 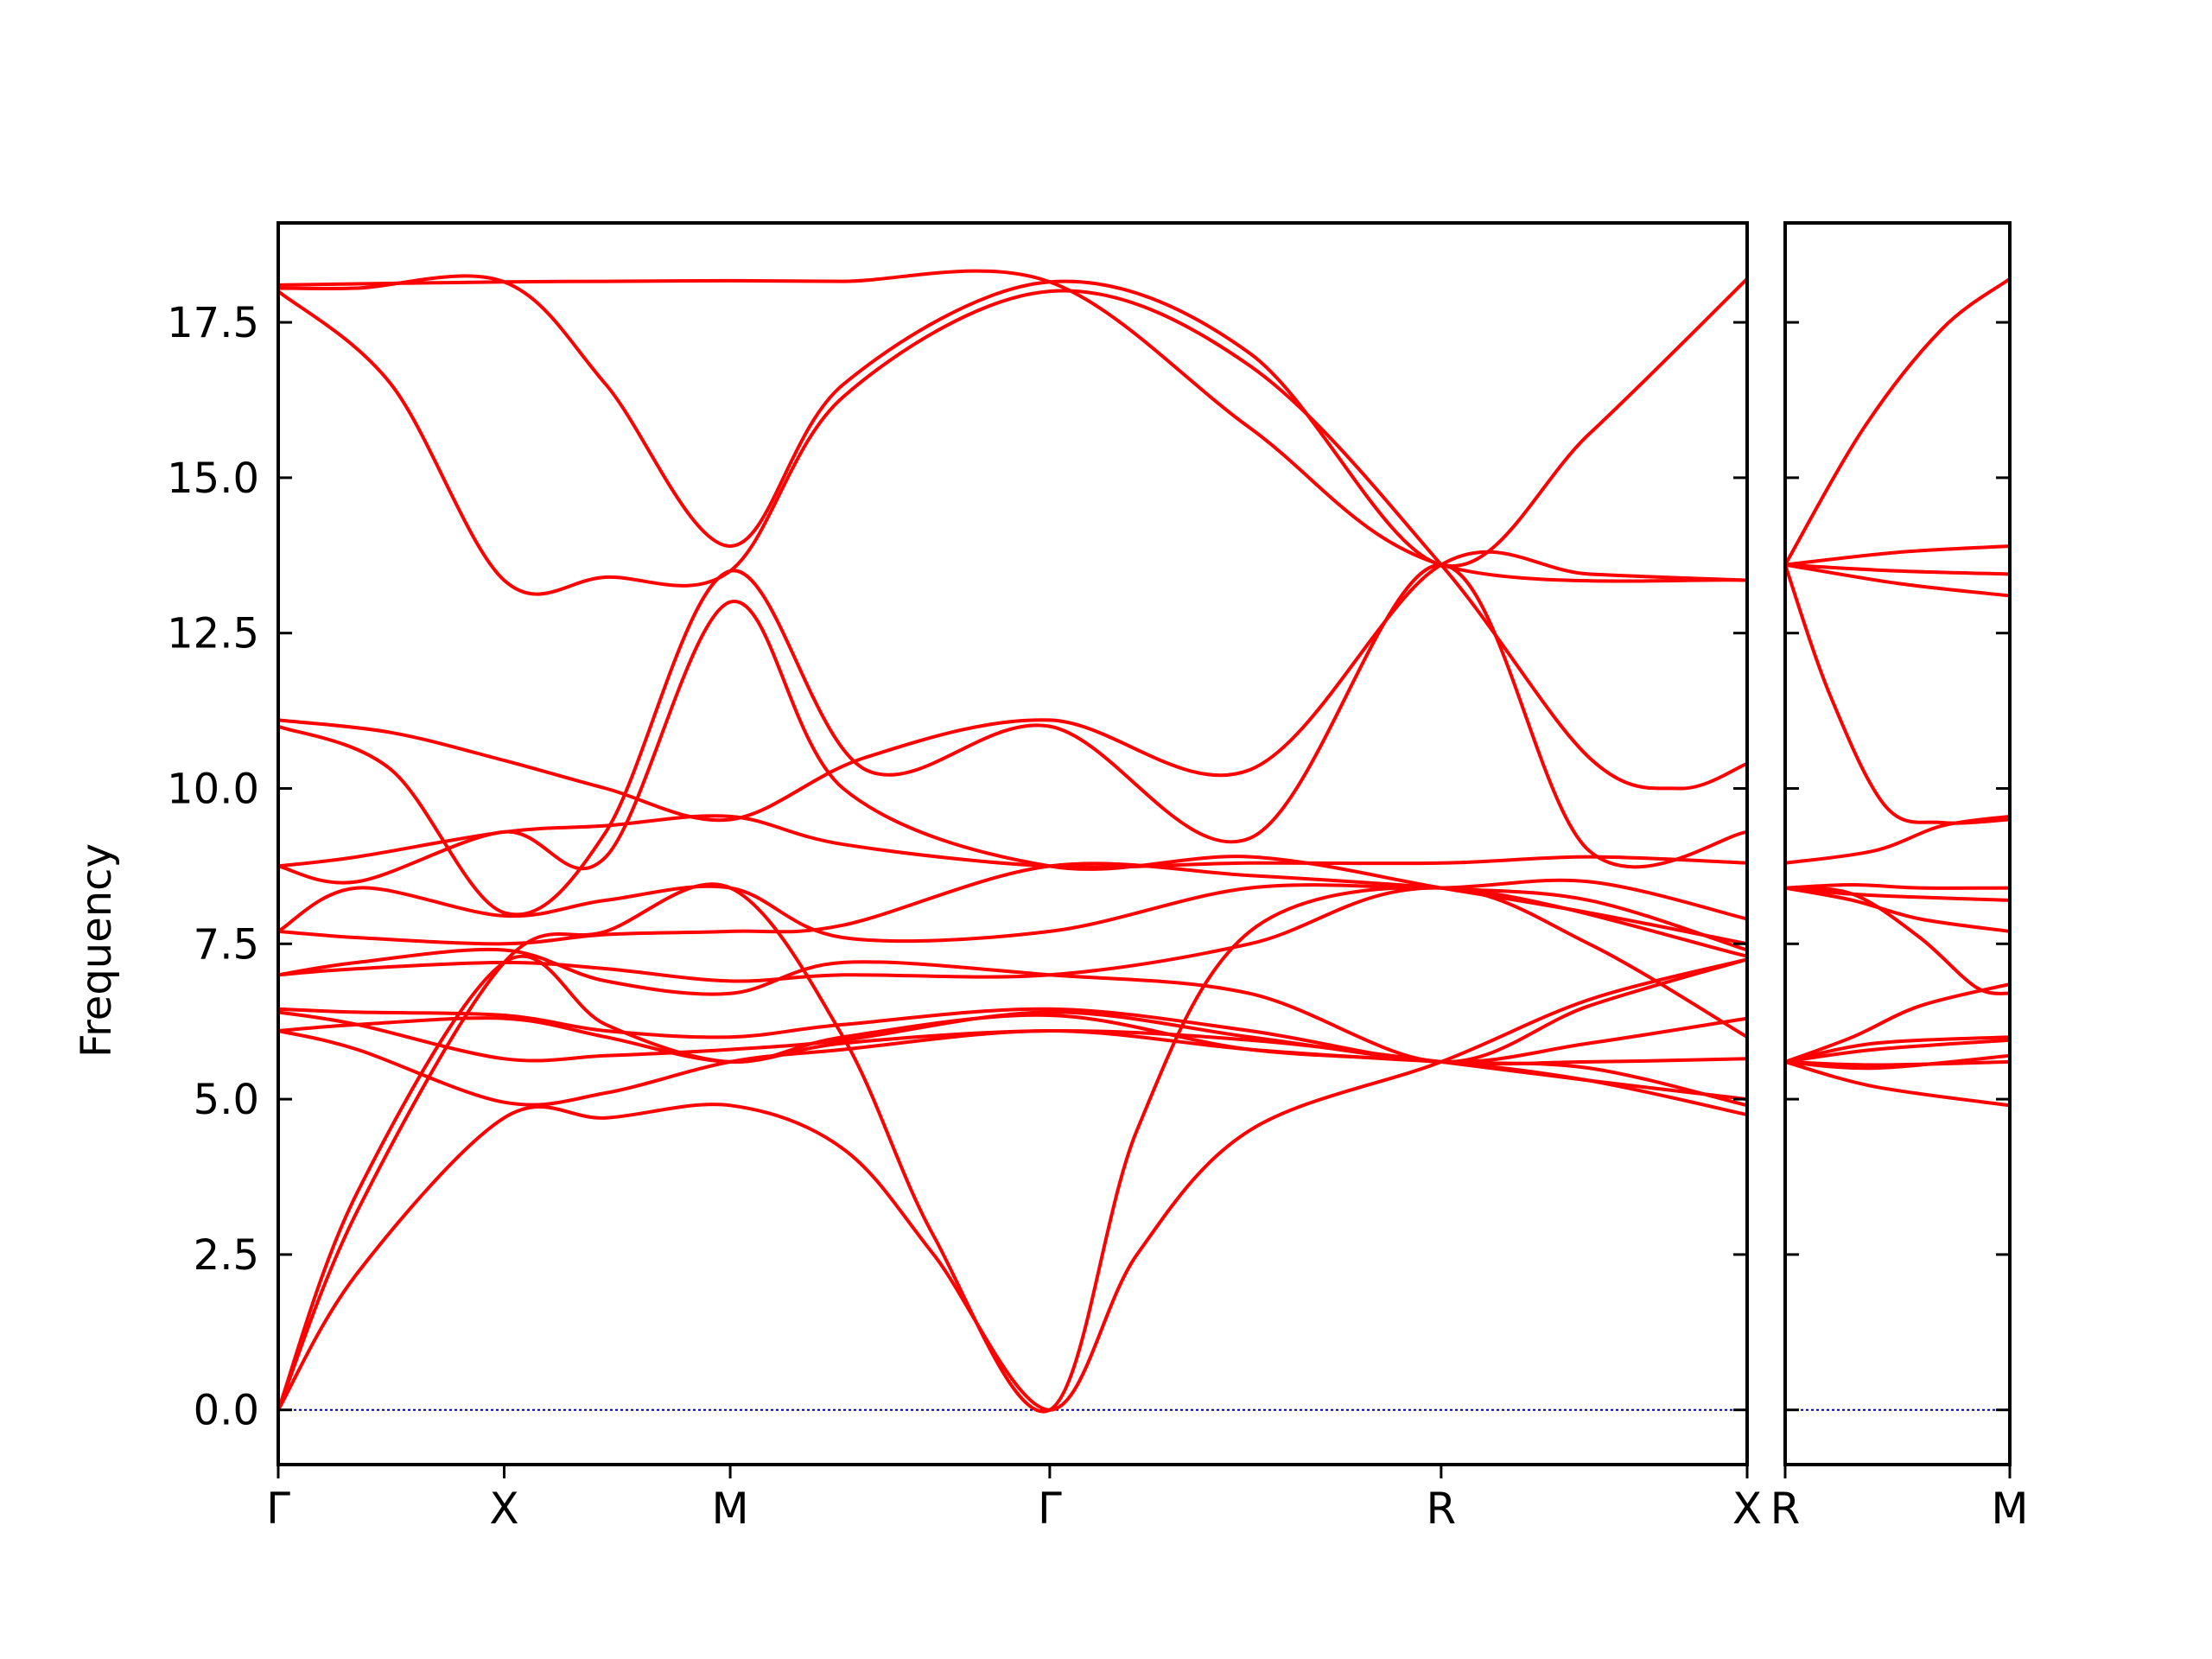 What do you see at coordinates (213, 323) in the screenshot?
I see `y-tick-label: 17.5` at bounding box center [213, 323].